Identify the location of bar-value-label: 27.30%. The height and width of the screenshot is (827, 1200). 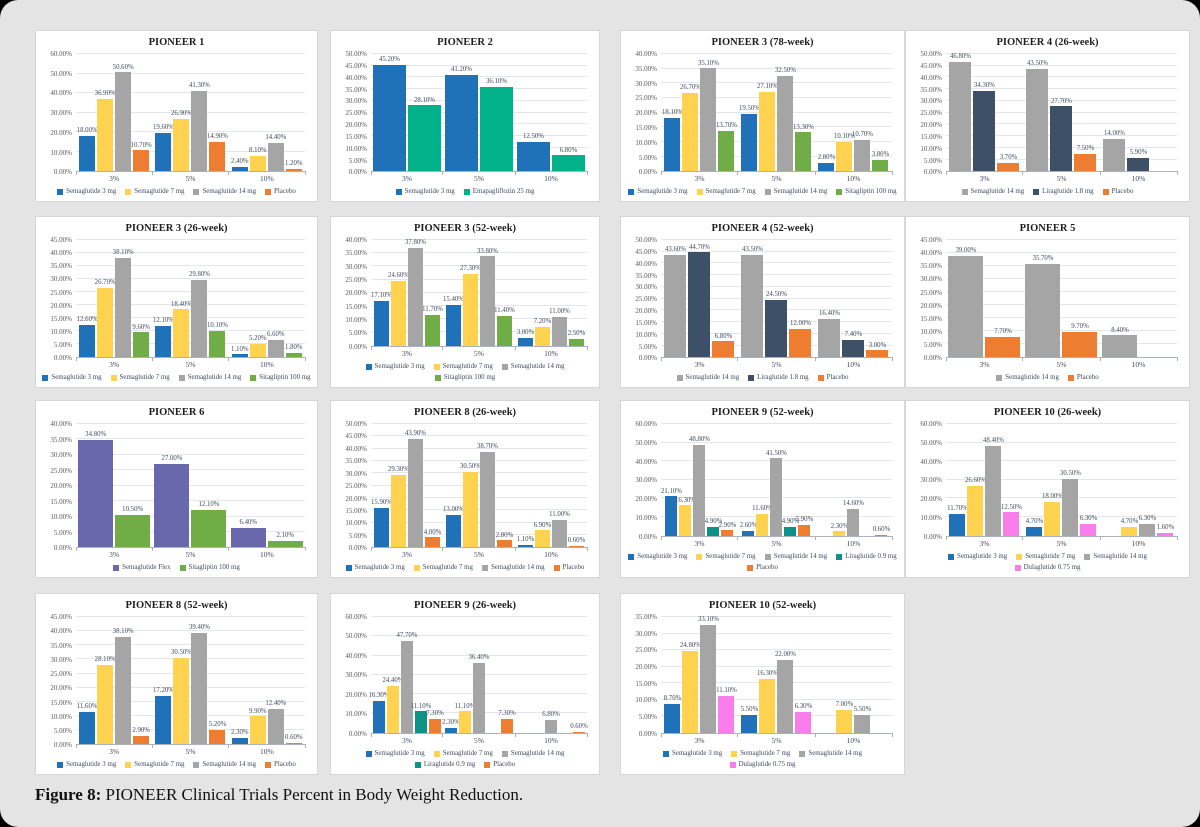
(470, 268).